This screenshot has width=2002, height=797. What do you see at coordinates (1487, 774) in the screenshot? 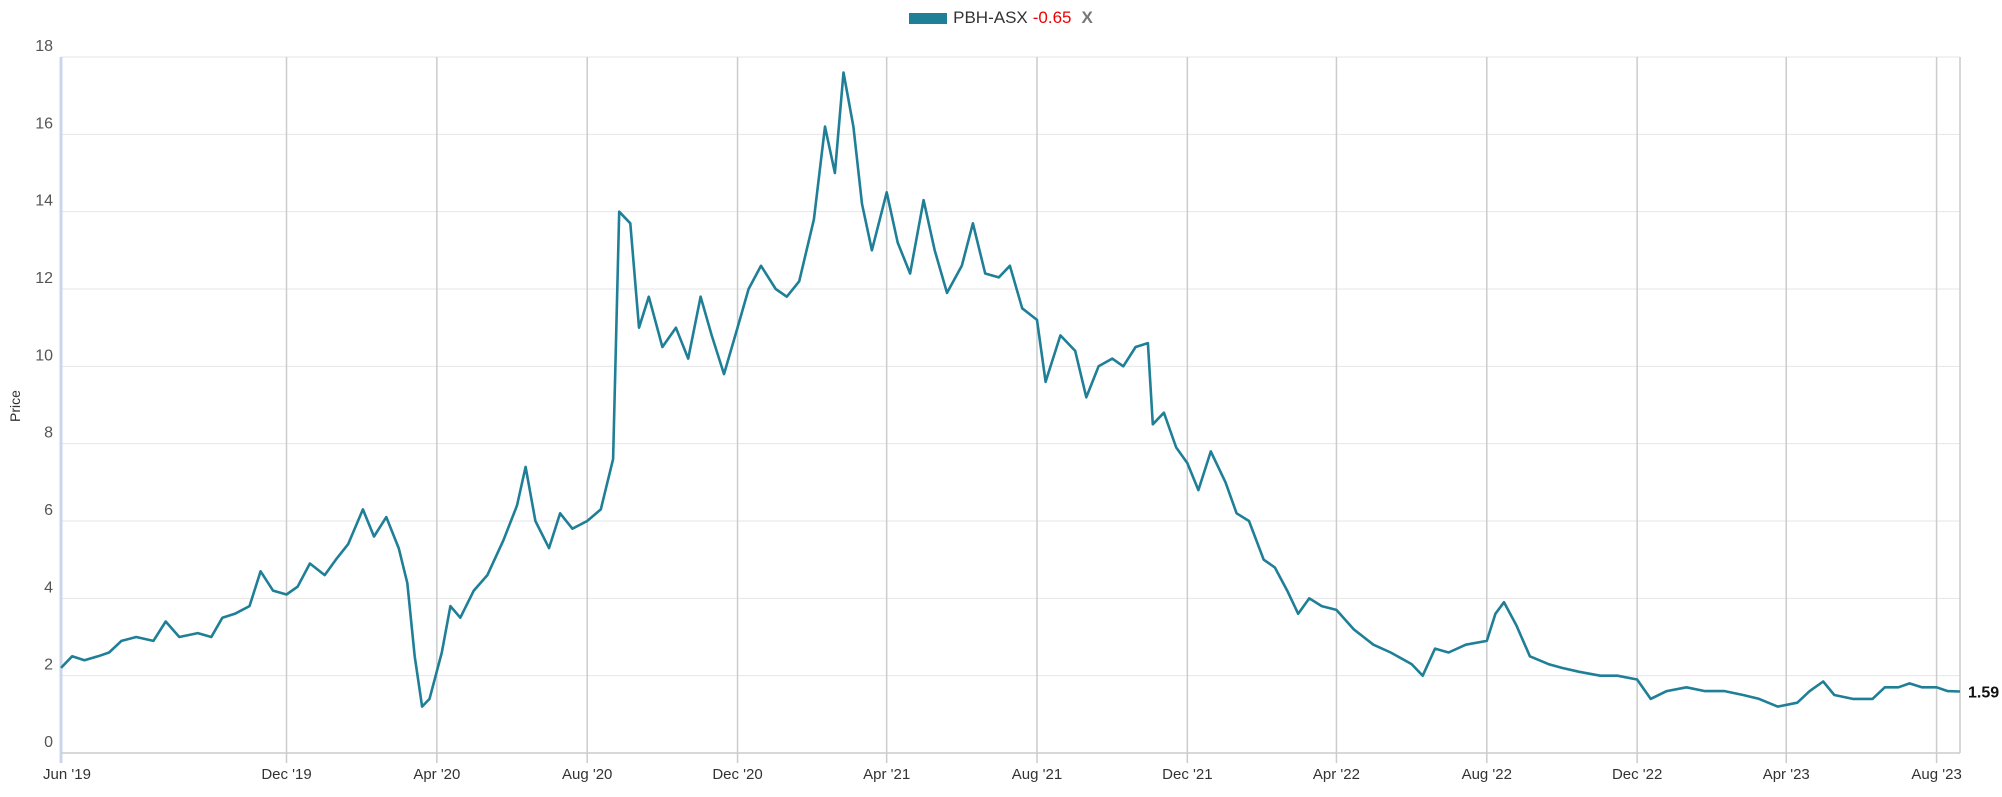
I see `x-tick-label: Aug '22` at bounding box center [1487, 774].